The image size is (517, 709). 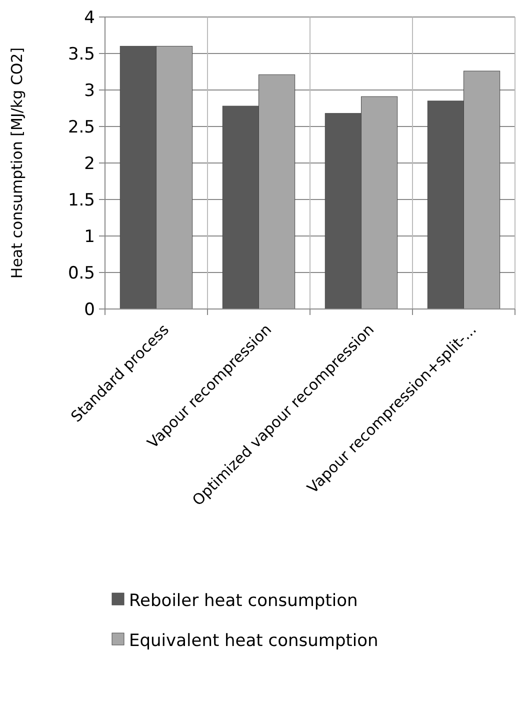 I want to click on y-tick-label: 4, so click(x=89, y=18).